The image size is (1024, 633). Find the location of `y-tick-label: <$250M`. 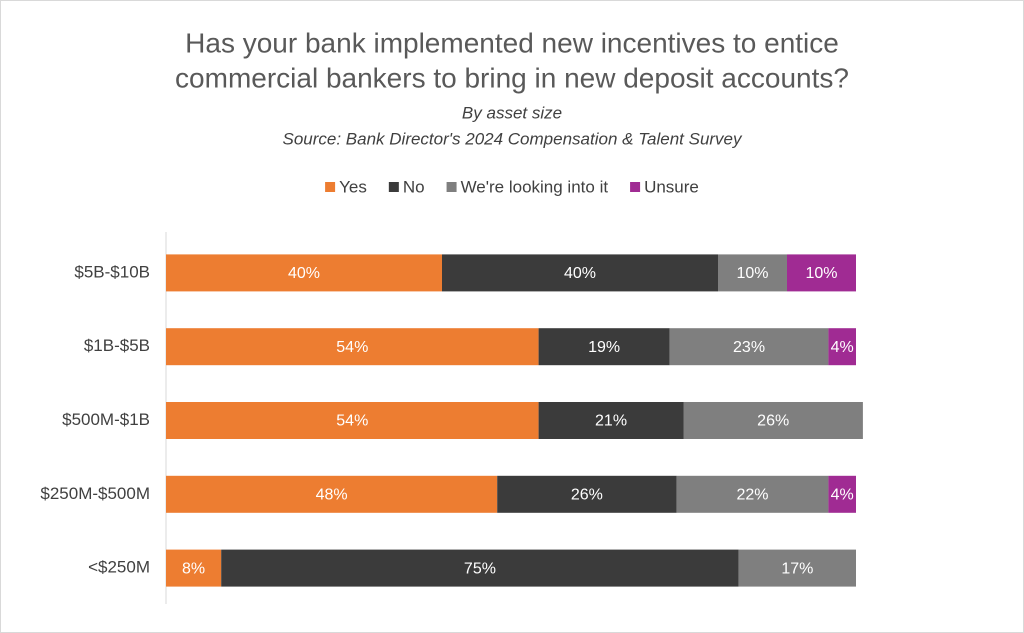

y-tick-label: <$250M is located at coordinates (119, 567).